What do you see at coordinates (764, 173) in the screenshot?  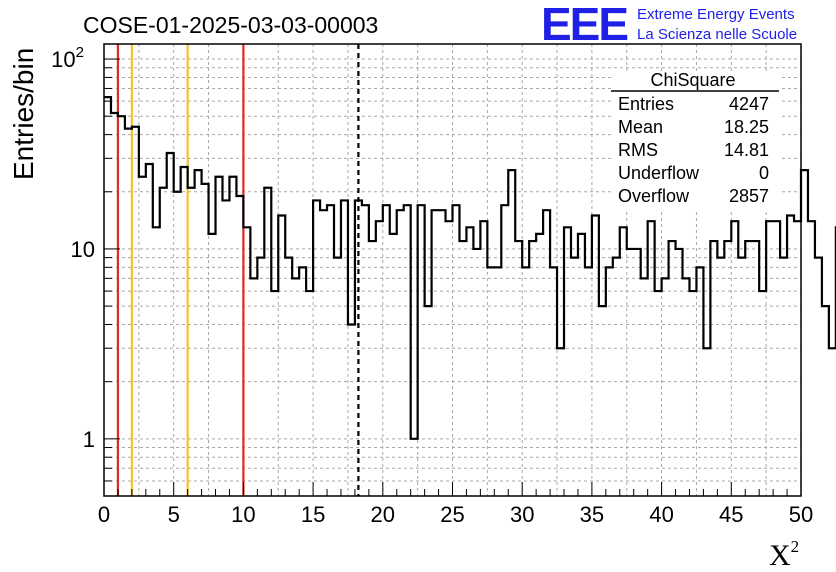 I see `stats-value: 0` at bounding box center [764, 173].